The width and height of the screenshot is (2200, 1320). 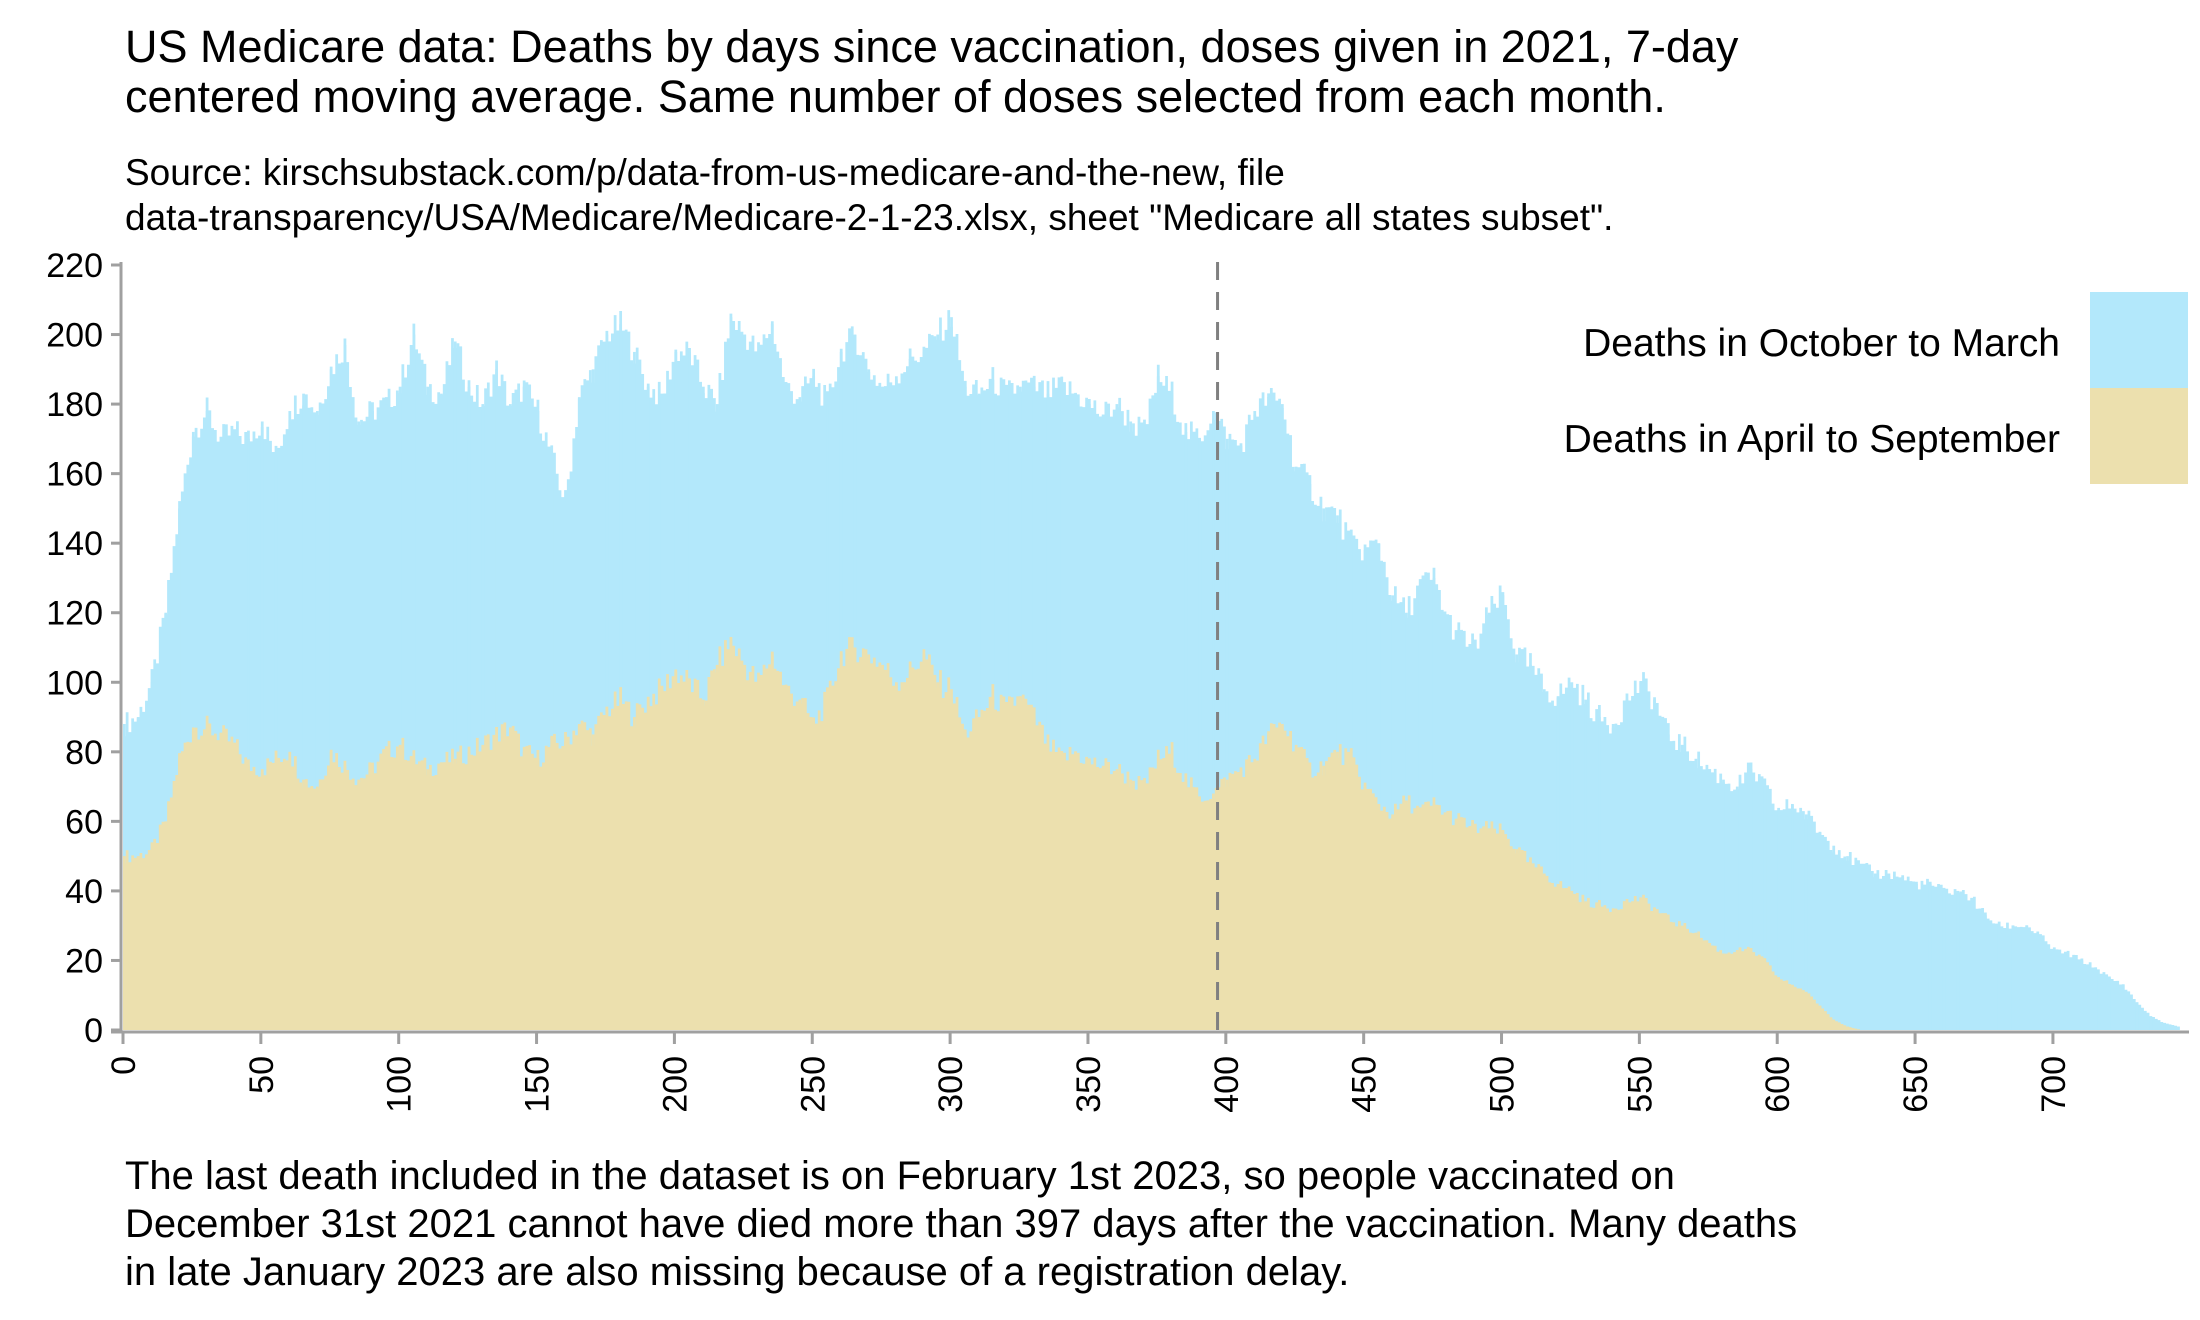 I want to click on x-tick-label-300: 300, so click(x=951, y=1084).